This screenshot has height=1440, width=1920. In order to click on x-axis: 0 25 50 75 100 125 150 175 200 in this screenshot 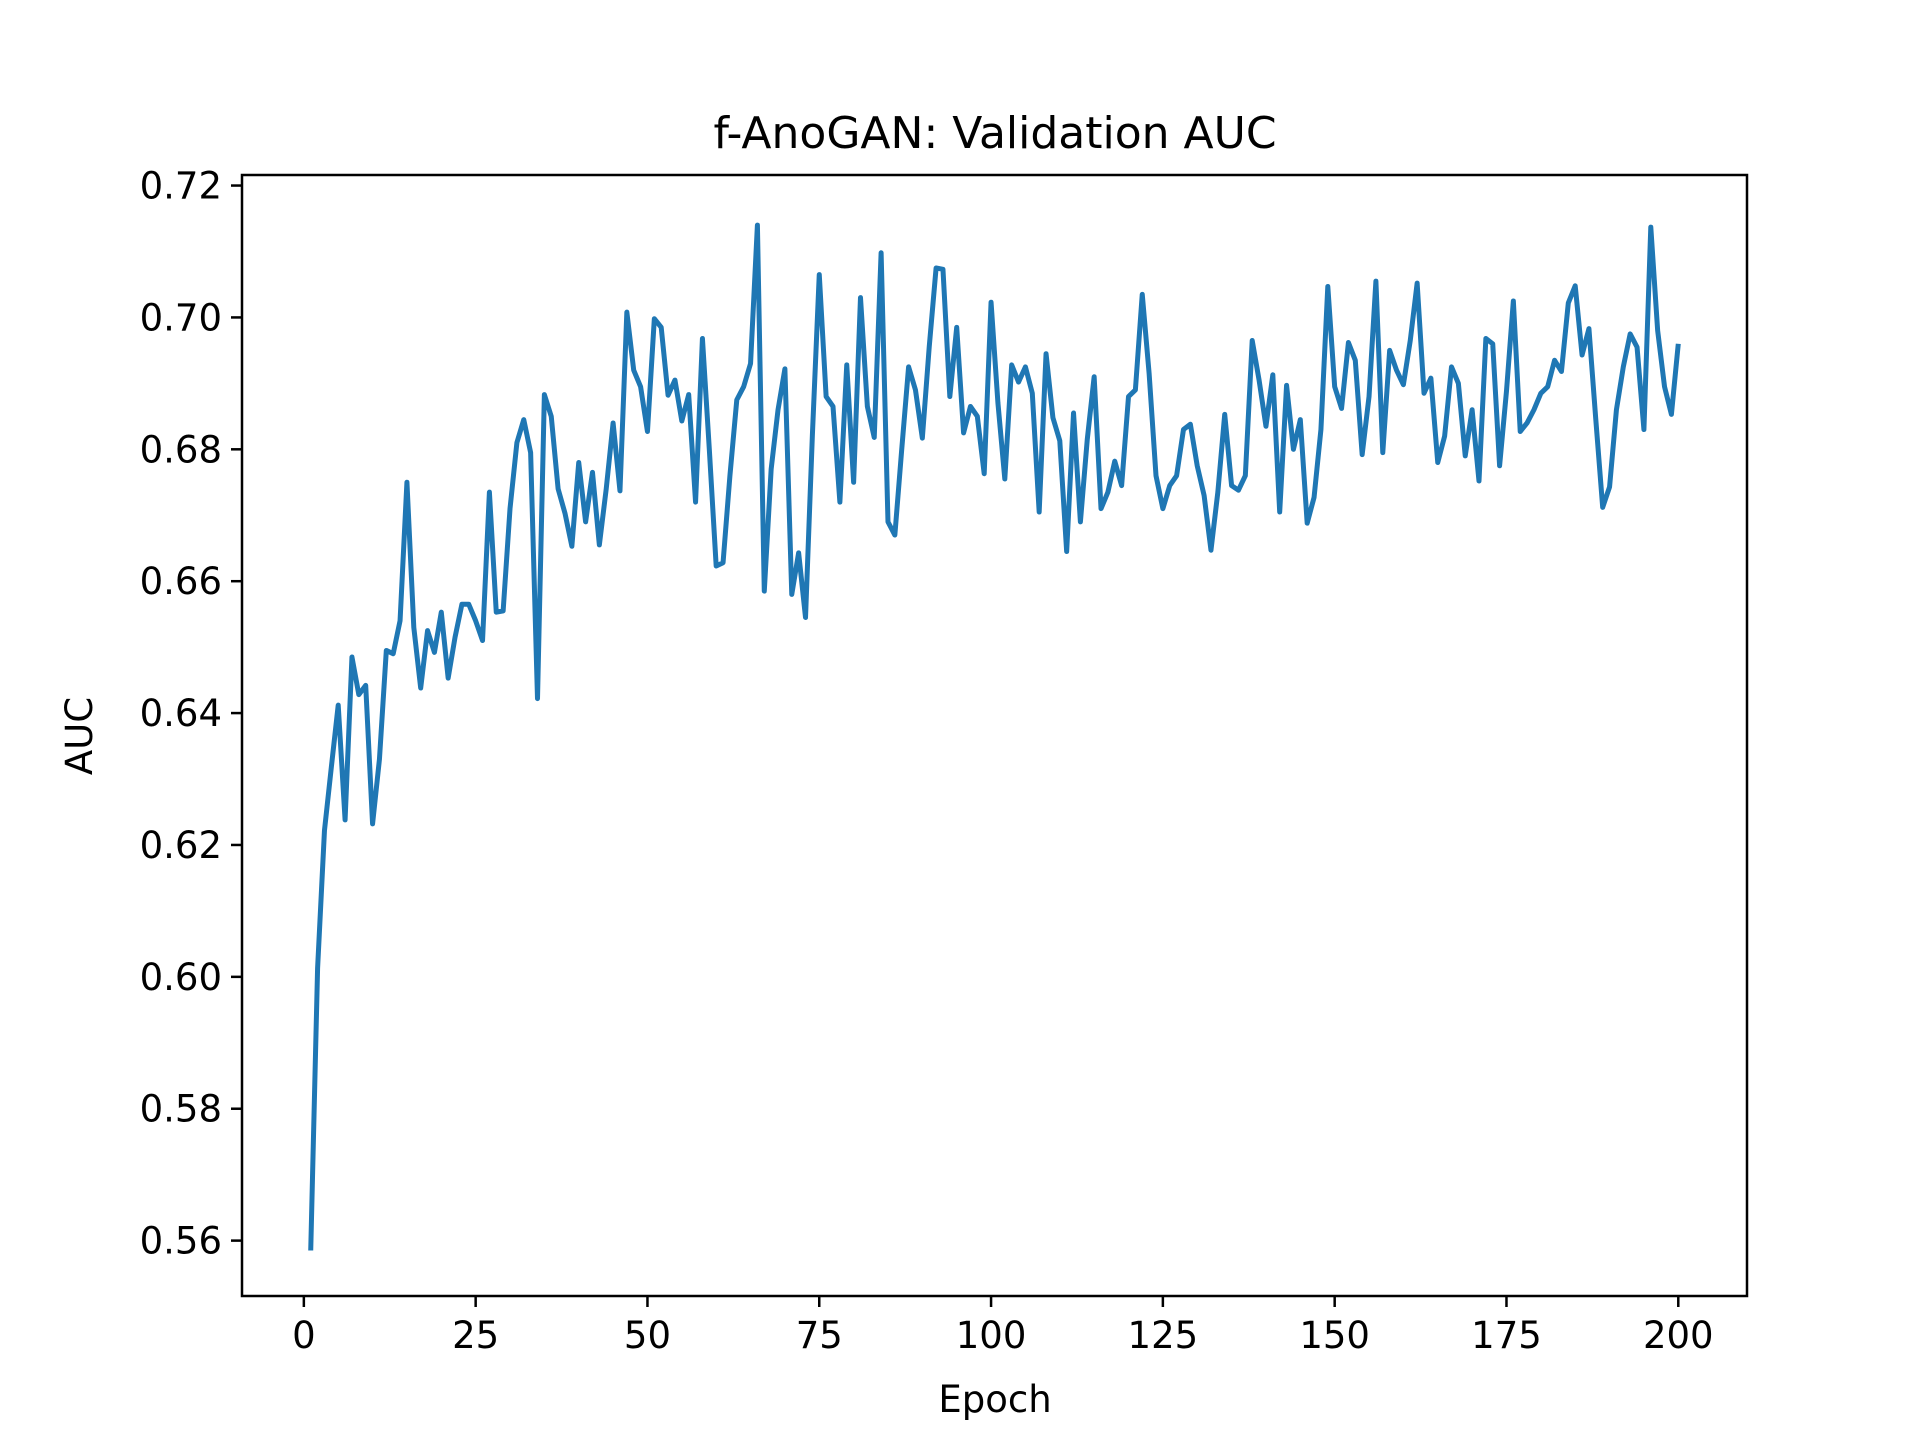, I will do `click(1003, 1326)`.